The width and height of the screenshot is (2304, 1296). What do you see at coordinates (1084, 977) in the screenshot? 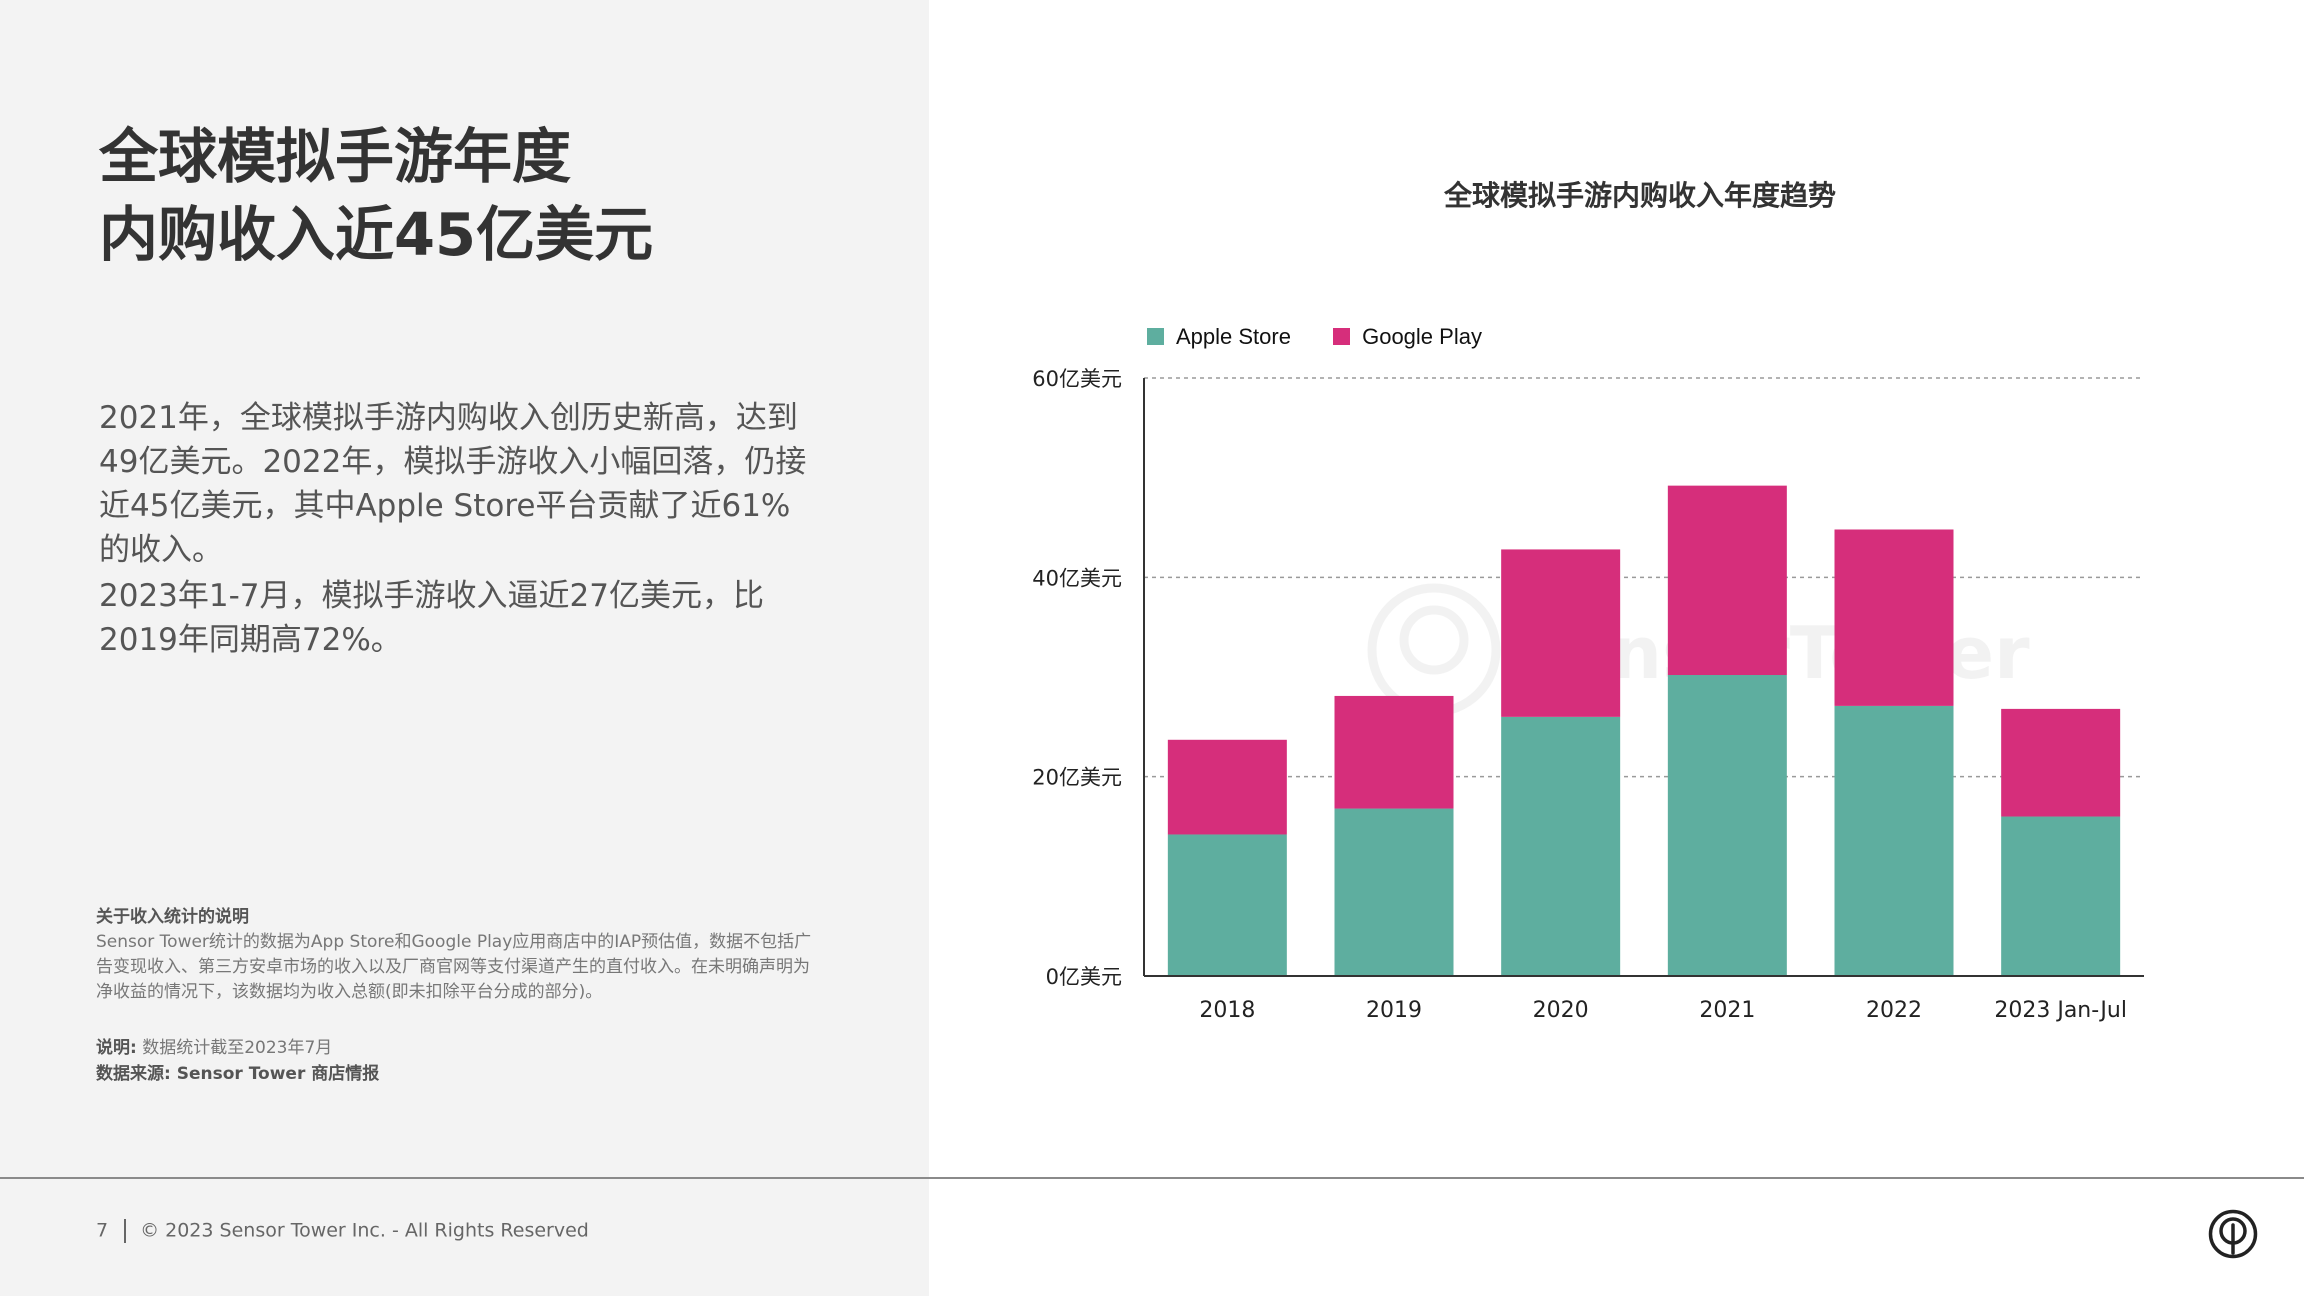
I see `y-tick-label: 0亿美元` at bounding box center [1084, 977].